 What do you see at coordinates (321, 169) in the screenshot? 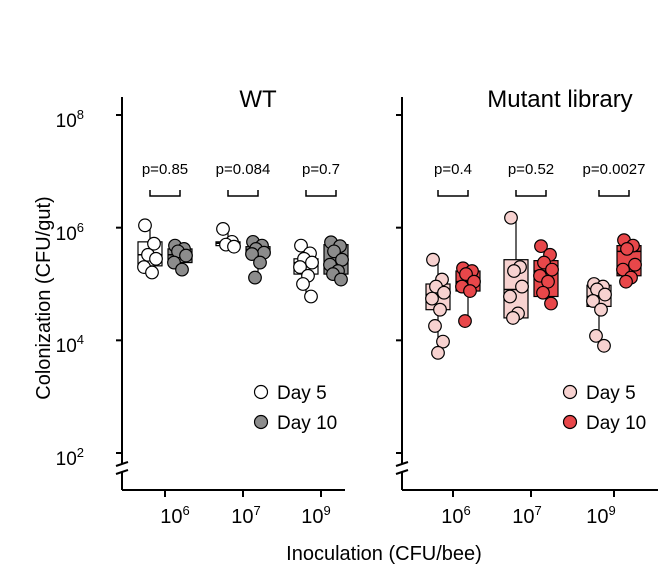
I see `p-value-label: p=0.7` at bounding box center [321, 169].